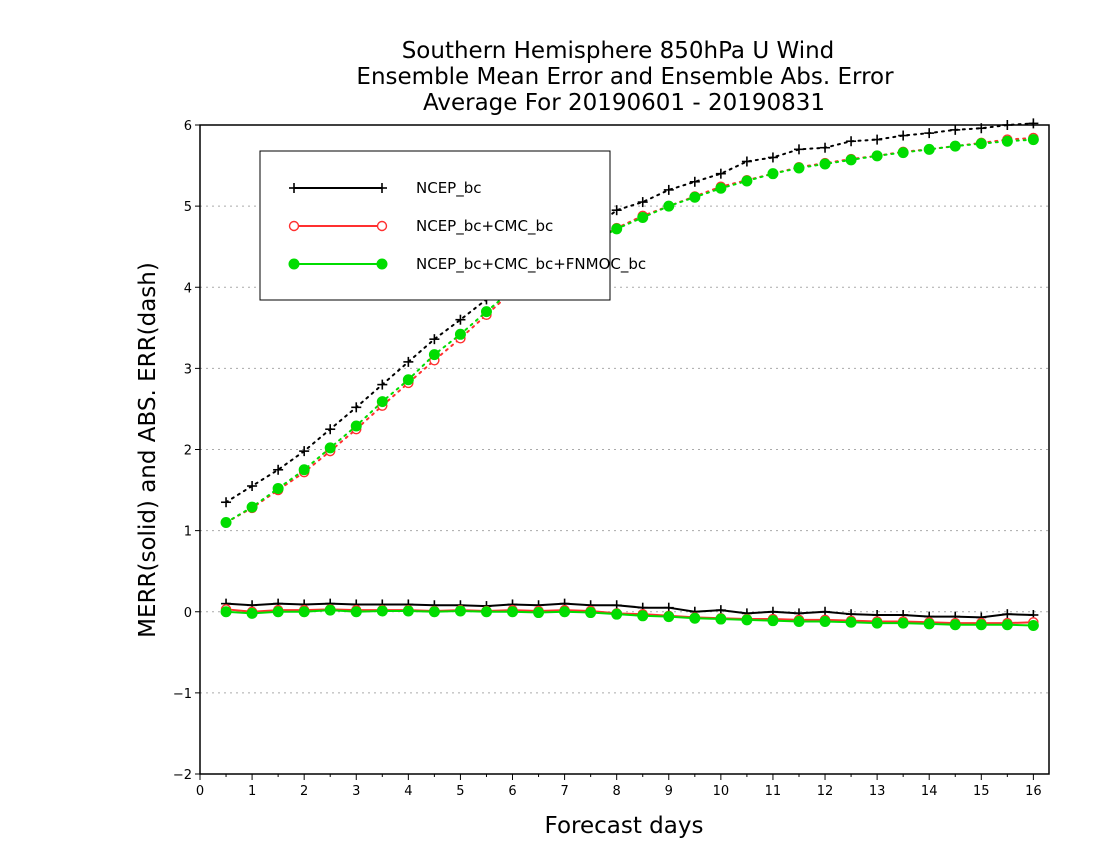 This screenshot has height=850, width=1100. I want to click on legend-marker-right, so click(382, 264).